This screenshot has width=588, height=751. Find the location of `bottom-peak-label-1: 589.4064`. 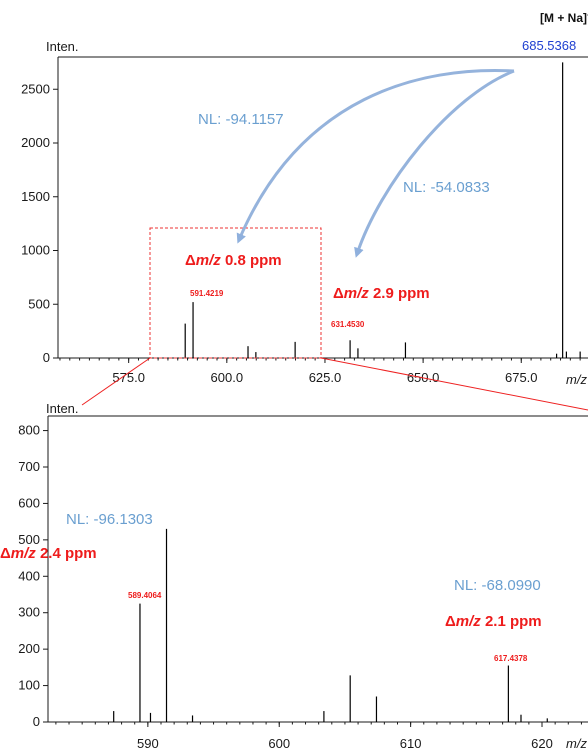

bottom-peak-label-1: 589.4064 is located at coordinates (145, 595).